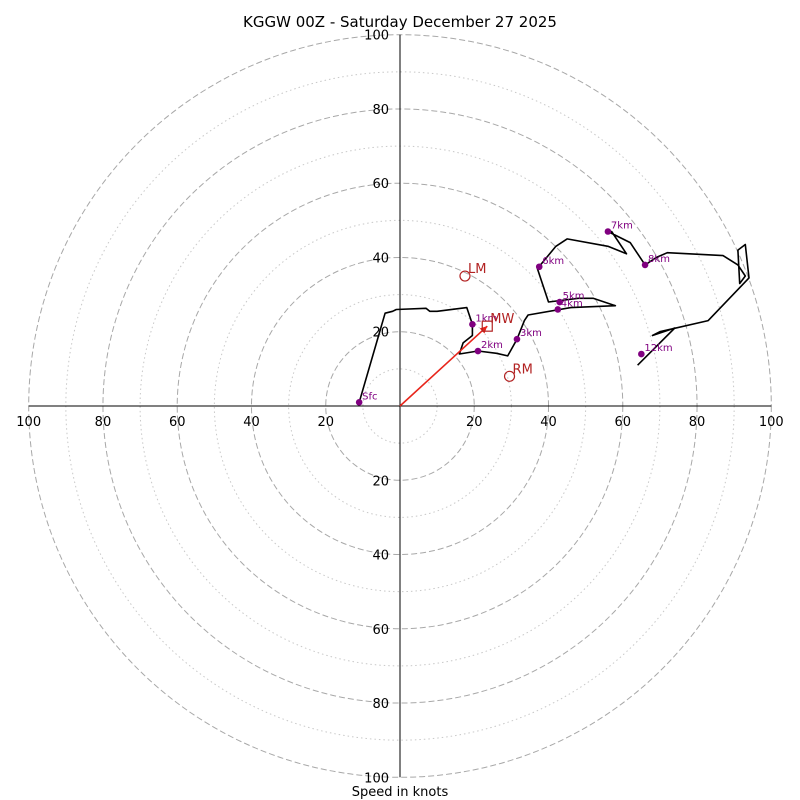 The image size is (800, 800). Describe the element at coordinates (558, 309) in the screenshot. I see `height-marker-4km` at that location.